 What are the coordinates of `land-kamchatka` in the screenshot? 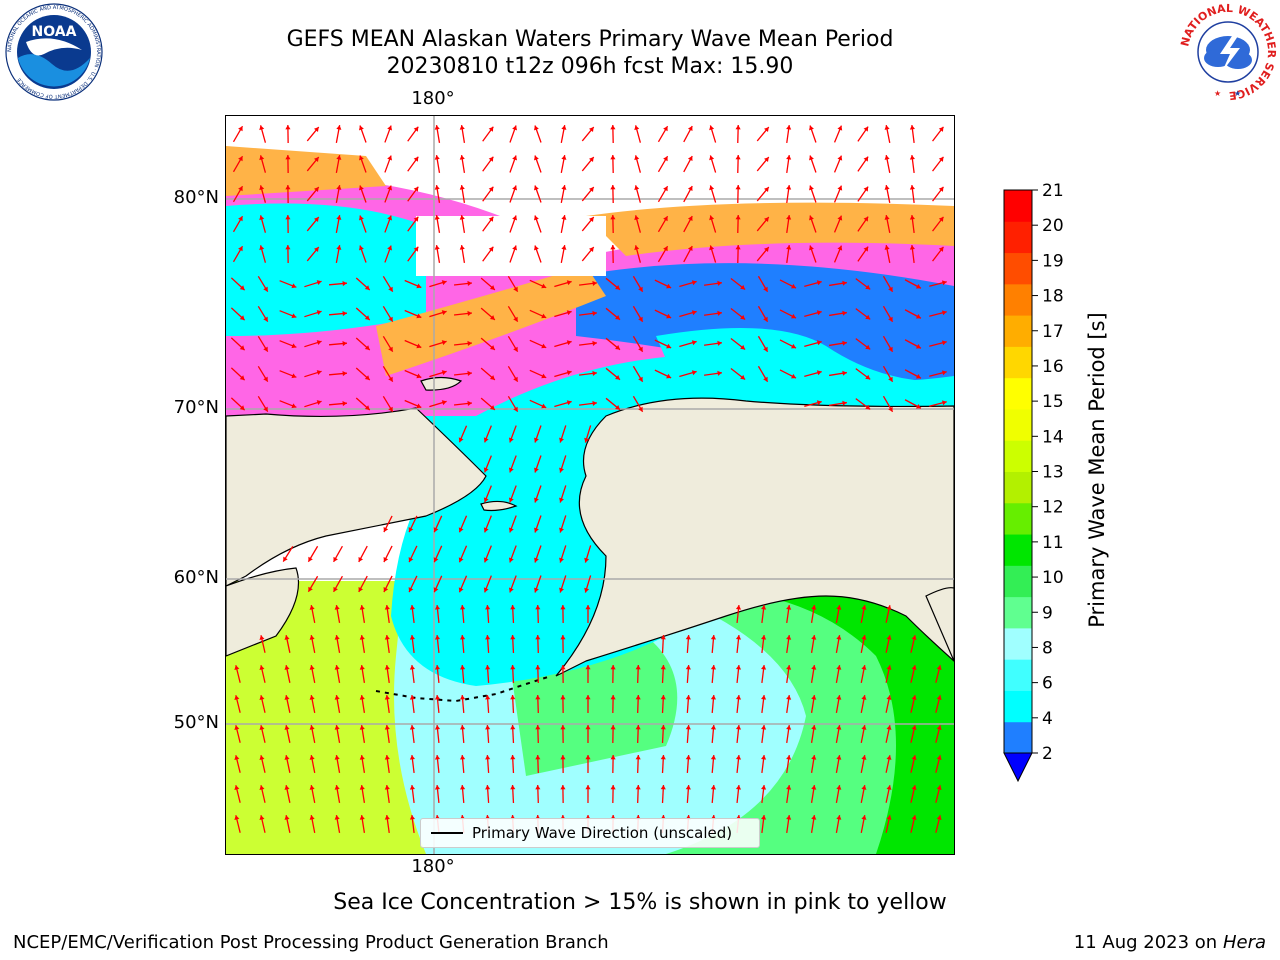 It's located at (263, 612).